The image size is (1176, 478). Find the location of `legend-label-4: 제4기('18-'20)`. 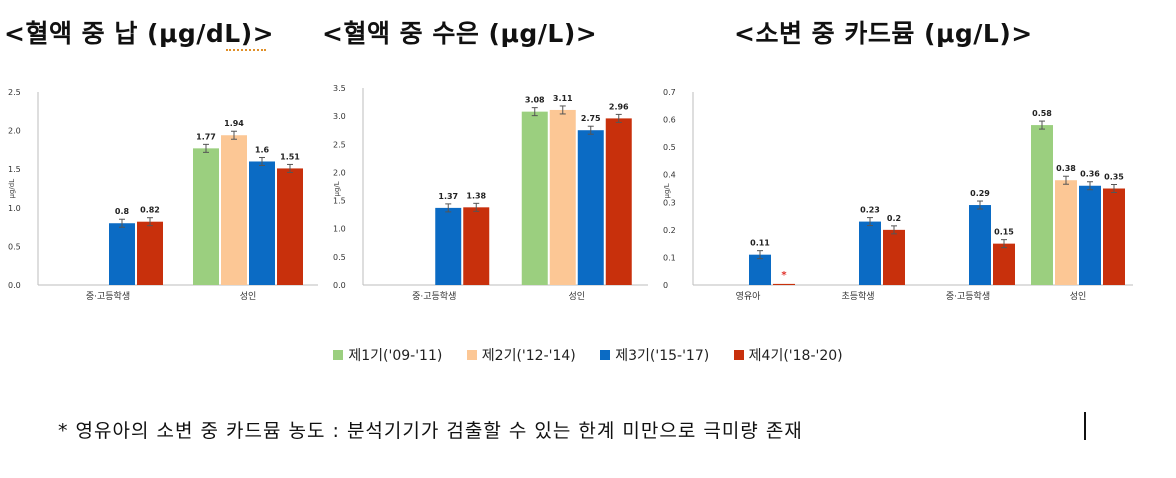

legend-label-4: 제4기('18-'20) is located at coordinates (795, 356).